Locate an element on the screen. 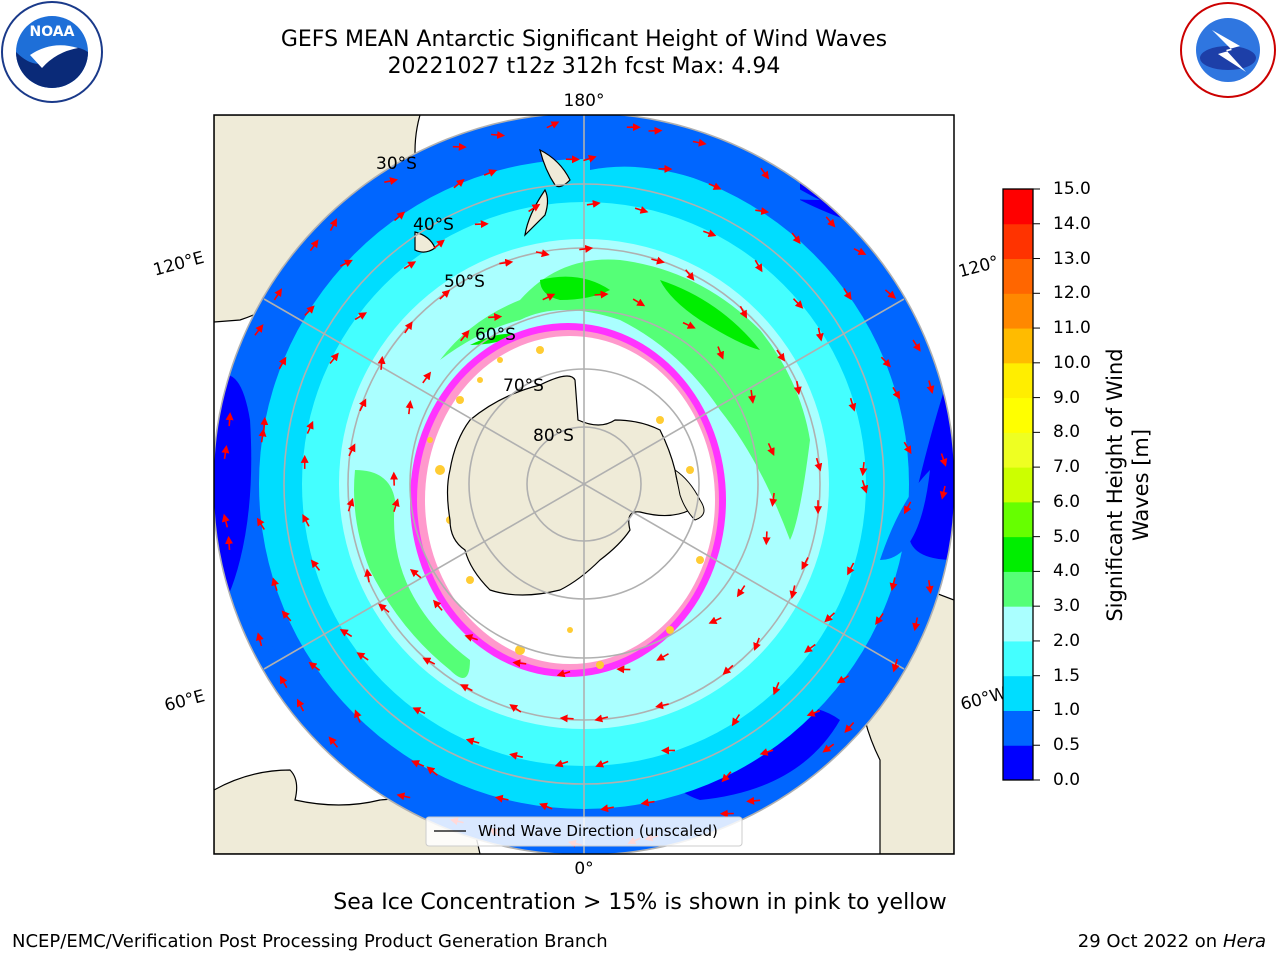 The image size is (1280, 960). legend-label: Wind Wave Direction (unscaled) is located at coordinates (598, 831).